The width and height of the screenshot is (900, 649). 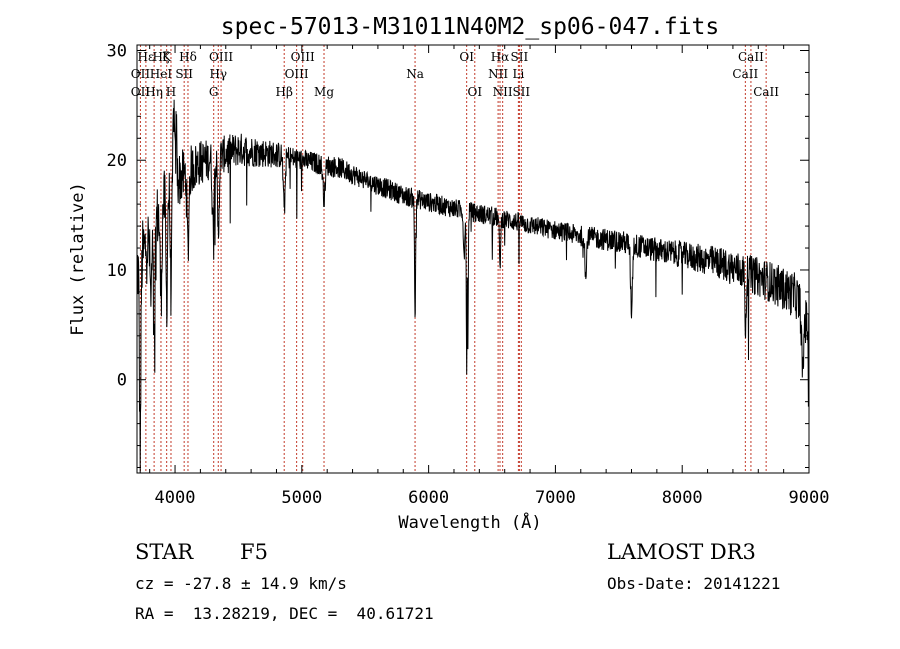 I want to click on spectral-line-label: Hε, so click(x=146, y=57).